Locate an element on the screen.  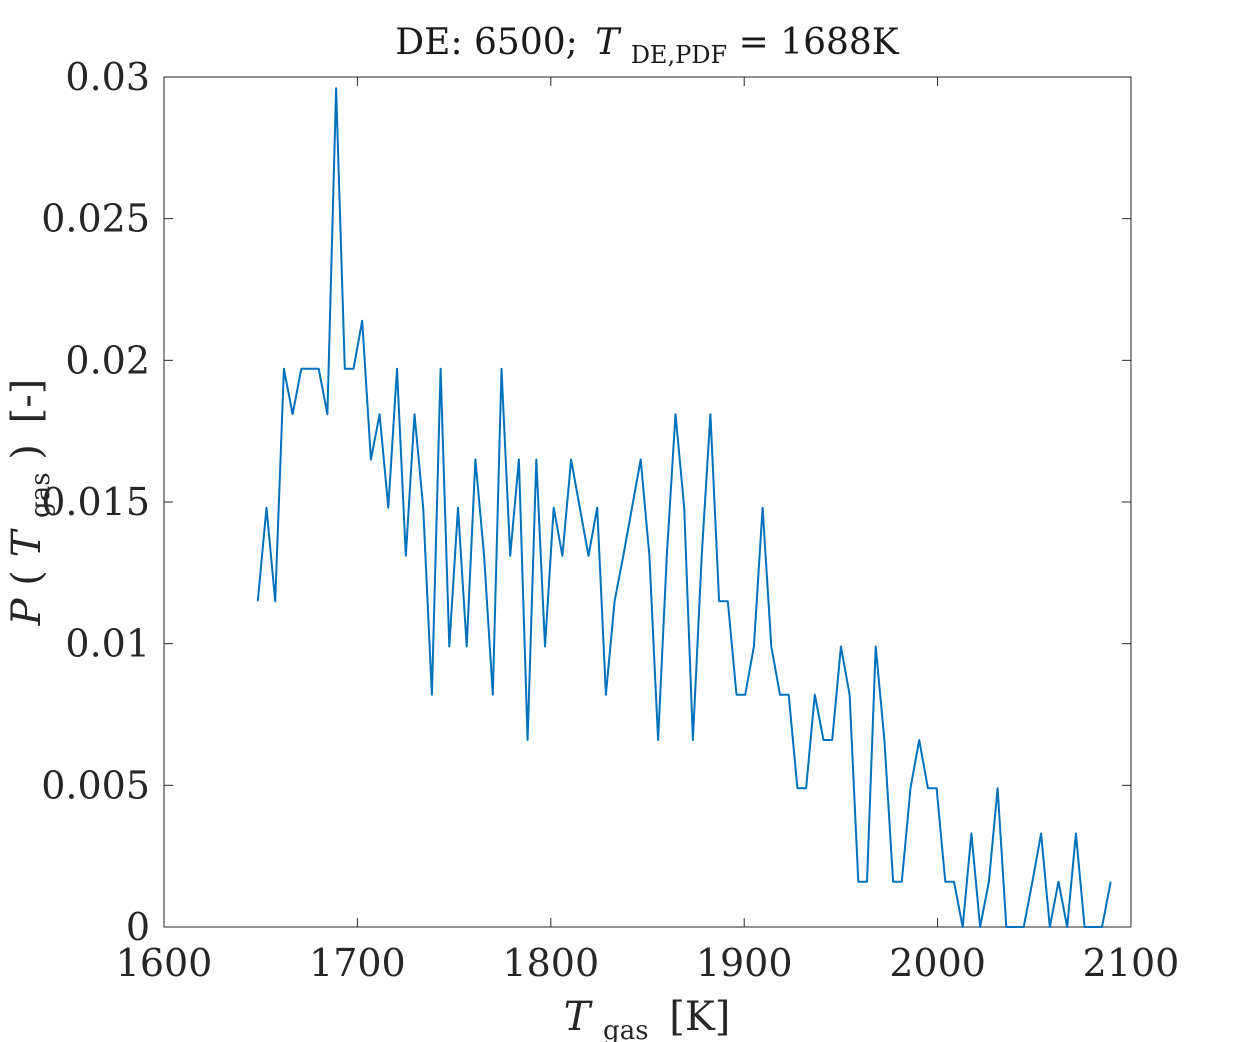
y-axis-label-close-paren: ) is located at coordinates (27, 452).